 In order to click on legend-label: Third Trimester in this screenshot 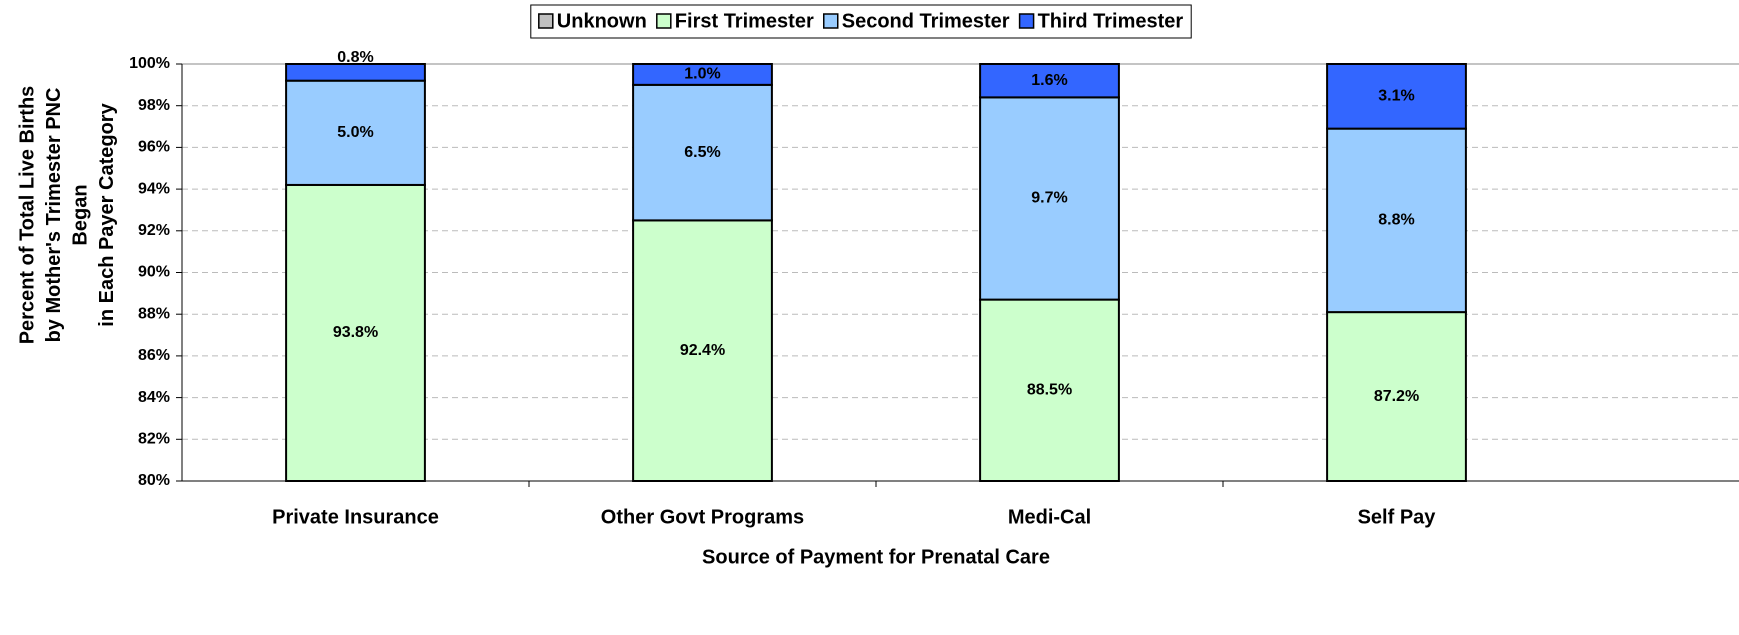, I will do `click(1111, 21)`.